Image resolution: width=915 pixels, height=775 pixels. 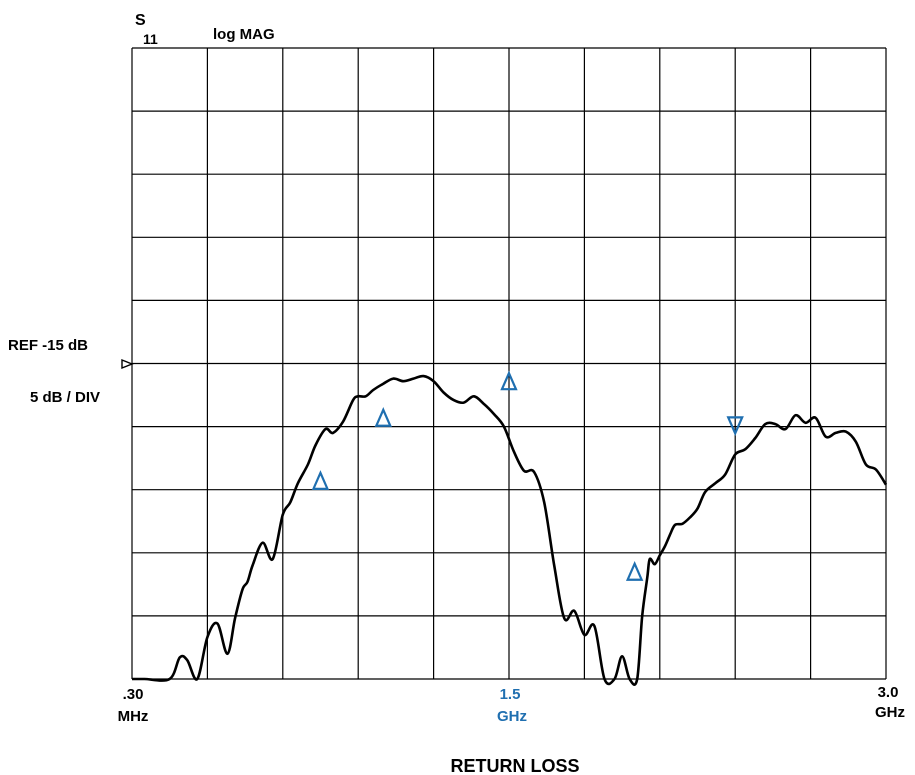 What do you see at coordinates (527, 475) in the screenshot?
I see `markers` at bounding box center [527, 475].